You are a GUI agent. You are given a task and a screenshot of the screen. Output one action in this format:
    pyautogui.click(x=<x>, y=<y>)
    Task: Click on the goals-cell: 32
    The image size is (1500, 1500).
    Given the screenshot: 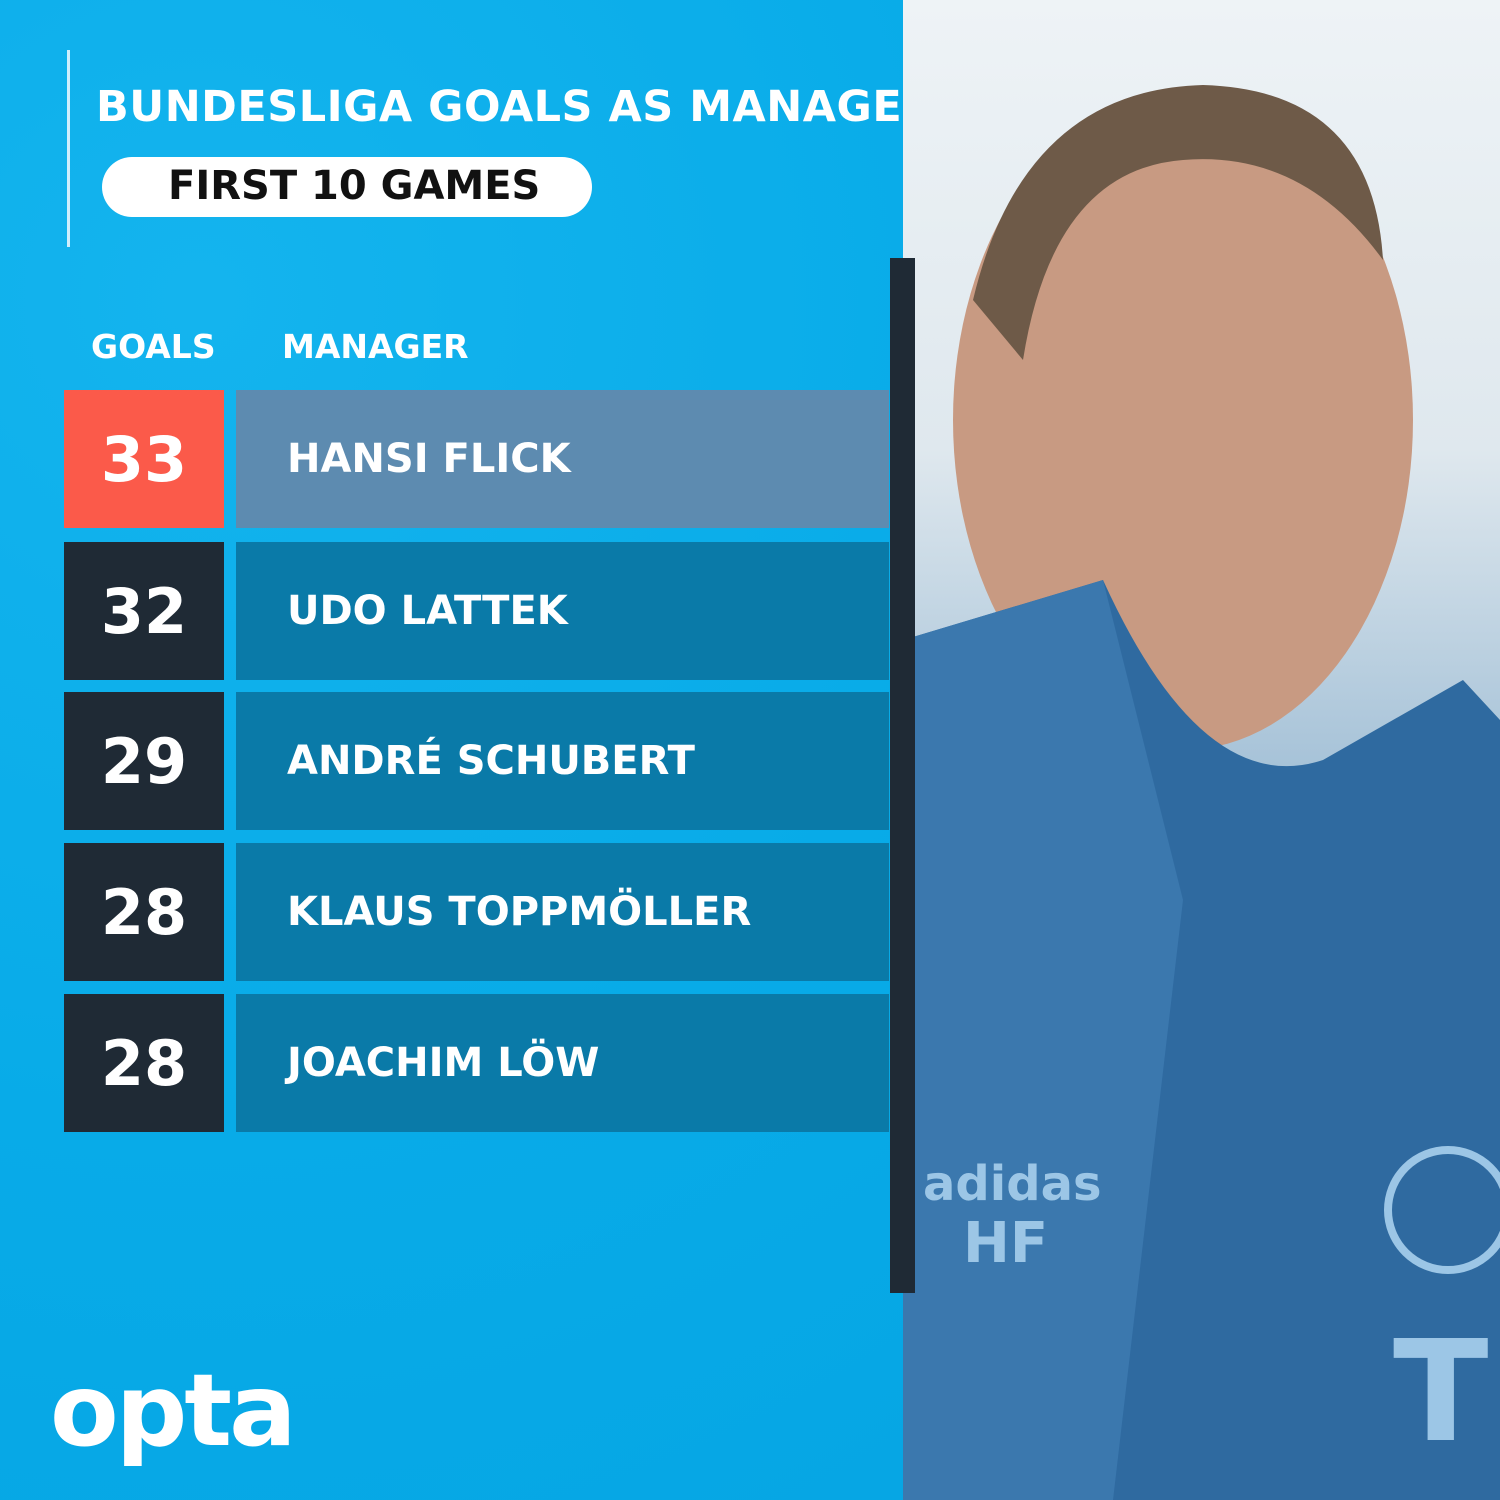 What is the action you would take?
    pyautogui.click(x=144, y=611)
    